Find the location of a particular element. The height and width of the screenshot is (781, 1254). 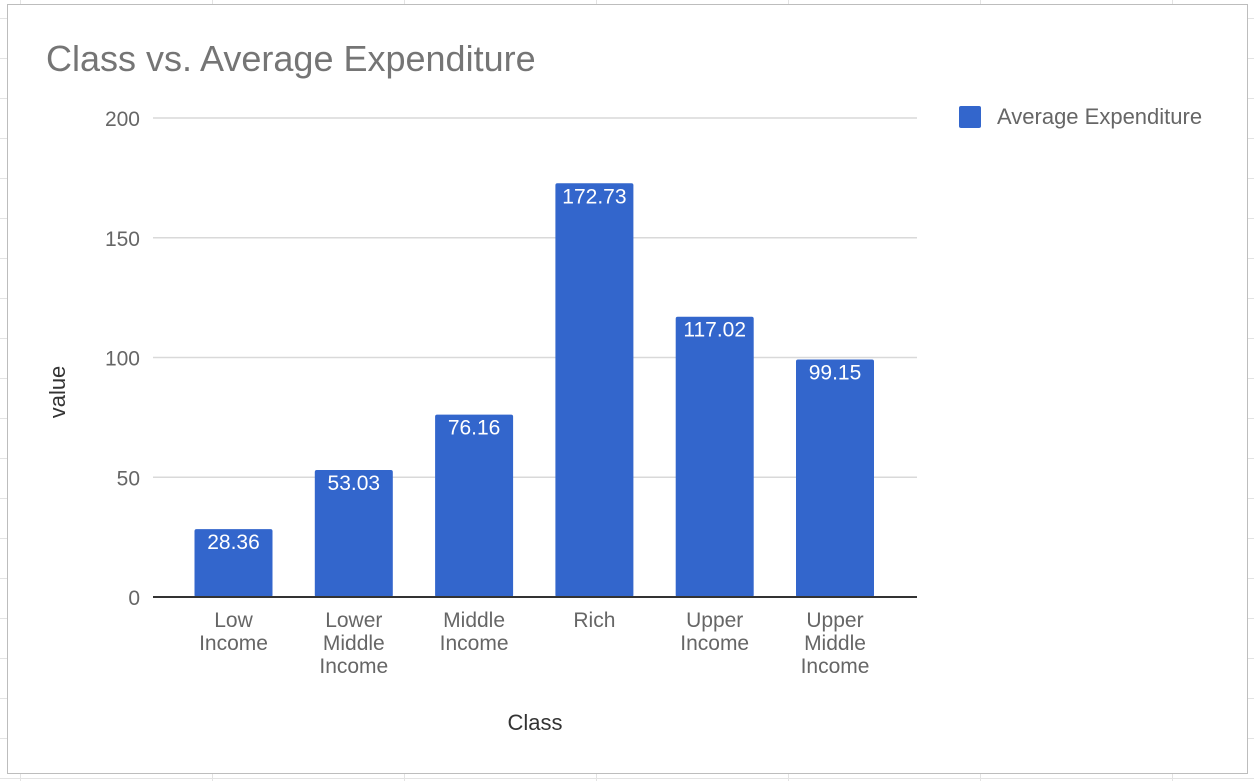

data-label: 117.02 is located at coordinates (714, 330).